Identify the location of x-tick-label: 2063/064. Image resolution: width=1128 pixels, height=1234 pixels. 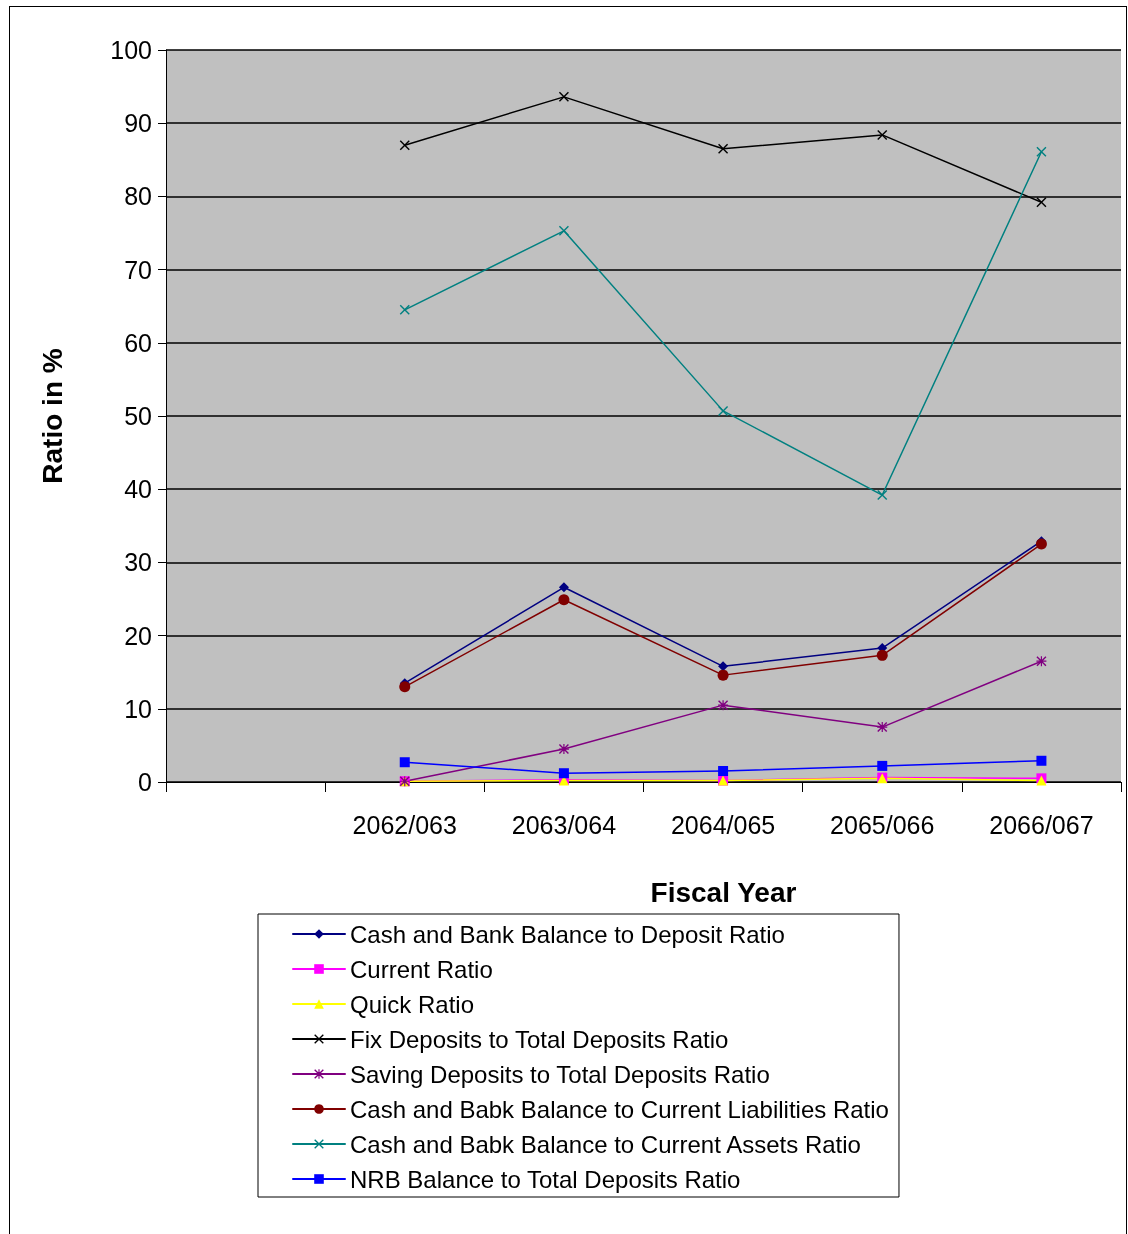
(564, 824).